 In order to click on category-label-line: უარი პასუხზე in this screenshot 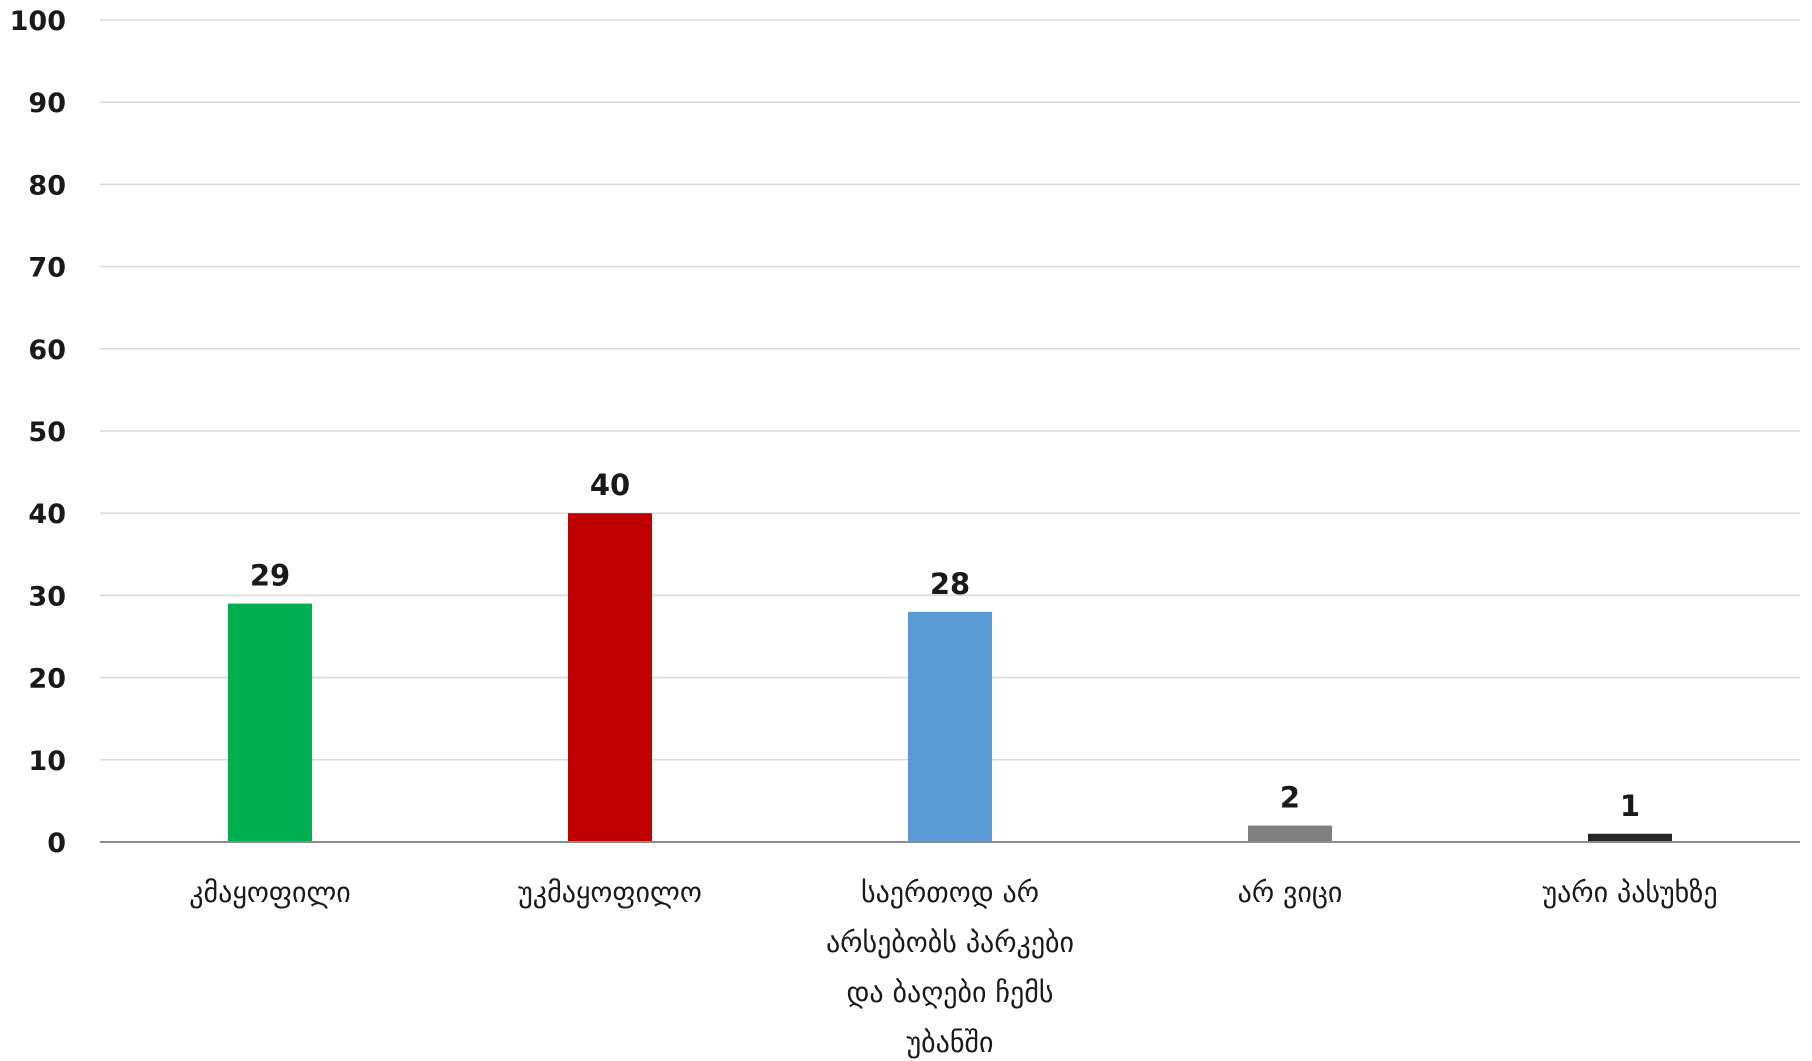, I will do `click(1629, 892)`.